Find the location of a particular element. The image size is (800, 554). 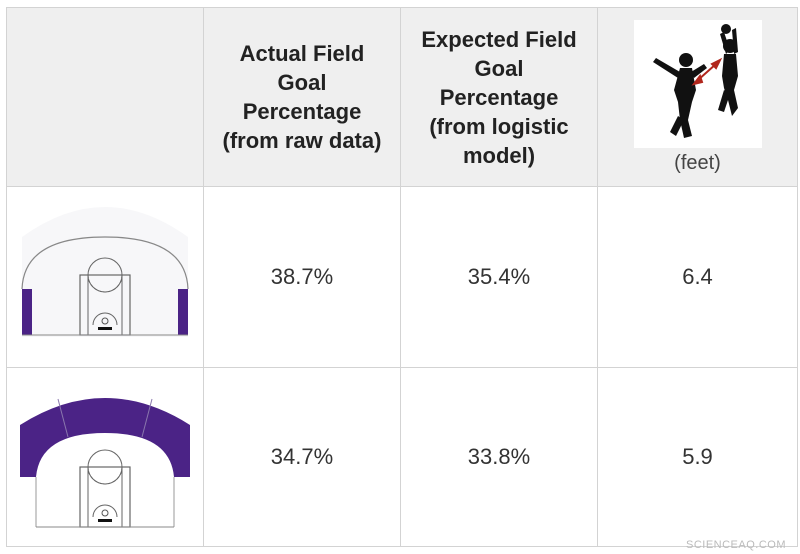

distance-value: 5.9 is located at coordinates (697, 456).